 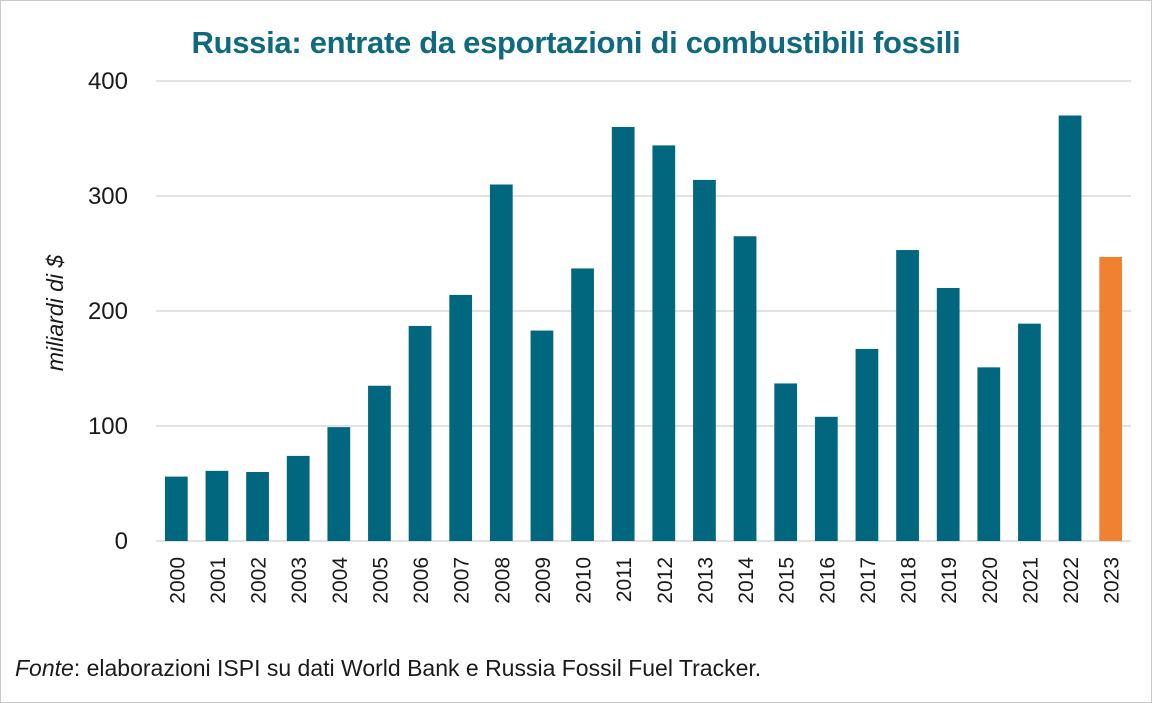 What do you see at coordinates (502, 580) in the screenshot?
I see `x-tick-label: 2008` at bounding box center [502, 580].